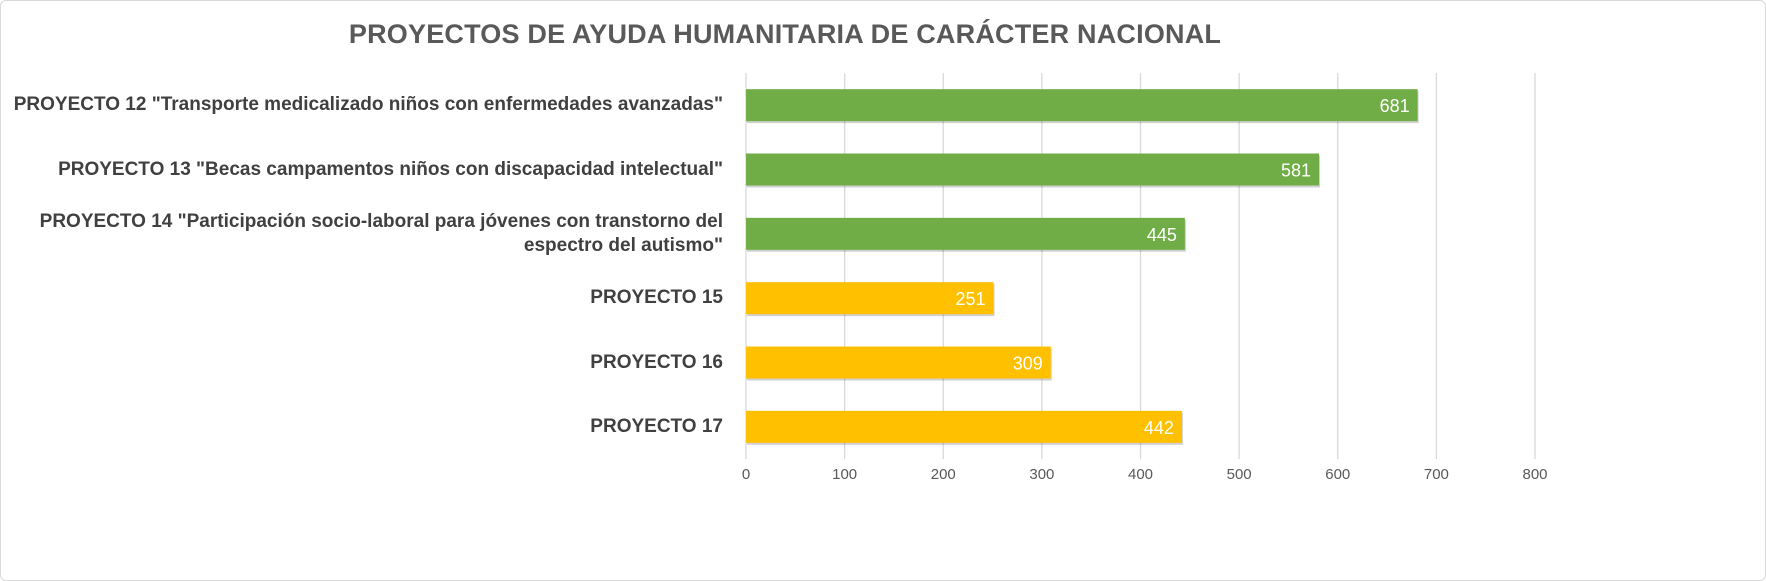  I want to click on data-label: 681, so click(1395, 106).